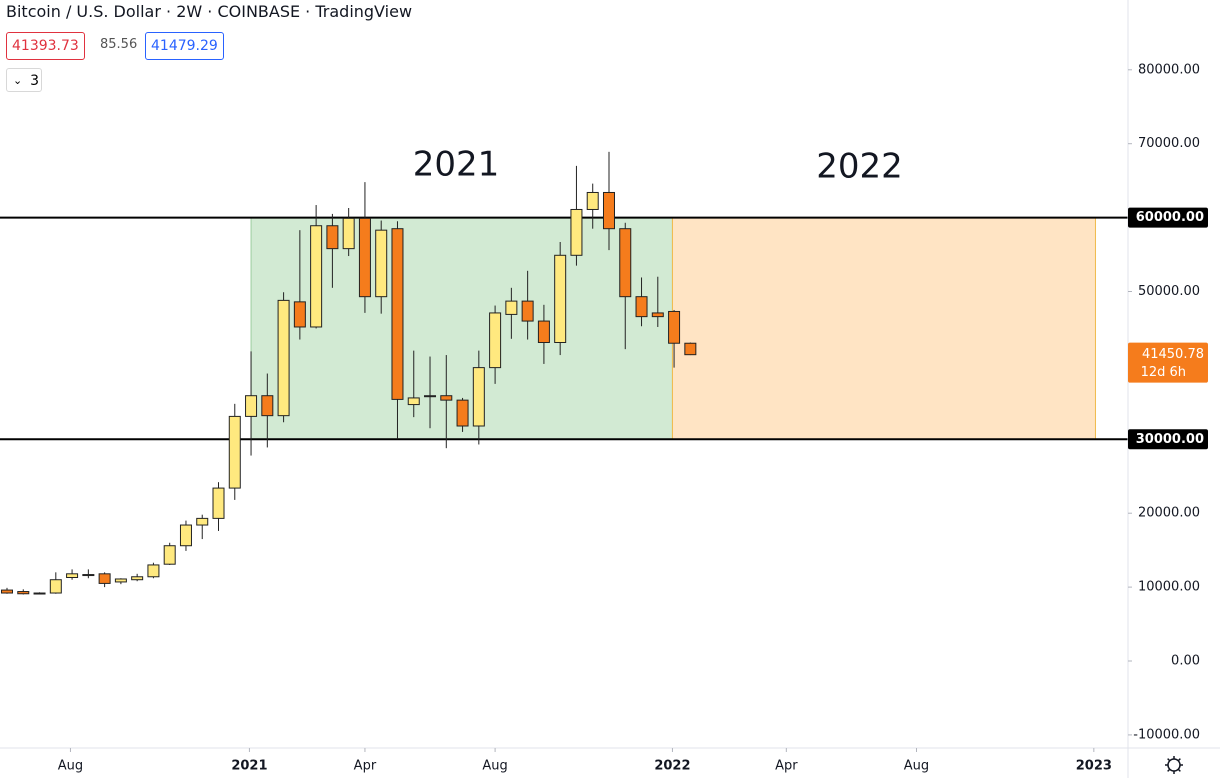  Describe the element at coordinates (883, 328) in the screenshot. I see `zone` at that location.